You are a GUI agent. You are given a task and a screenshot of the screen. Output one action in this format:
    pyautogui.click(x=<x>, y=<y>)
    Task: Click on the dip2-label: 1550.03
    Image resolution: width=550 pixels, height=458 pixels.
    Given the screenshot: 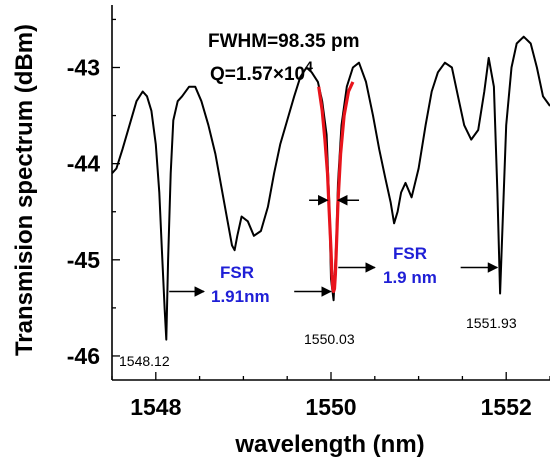 What is the action you would take?
    pyautogui.click(x=329, y=339)
    